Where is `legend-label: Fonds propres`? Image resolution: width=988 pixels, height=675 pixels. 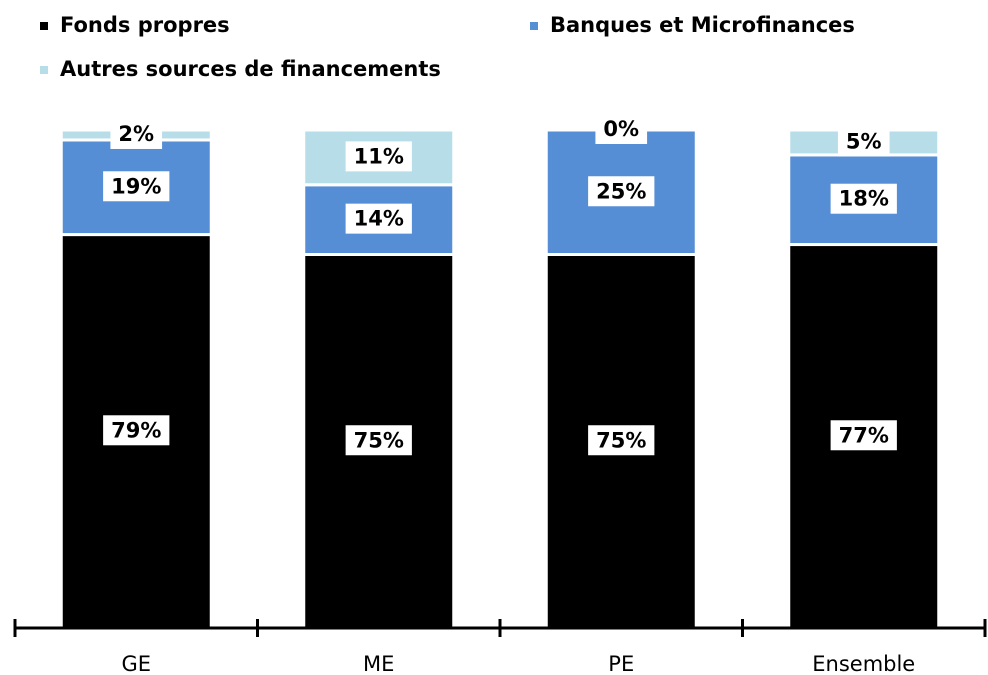
legend-label: Fonds propres is located at coordinates (145, 25).